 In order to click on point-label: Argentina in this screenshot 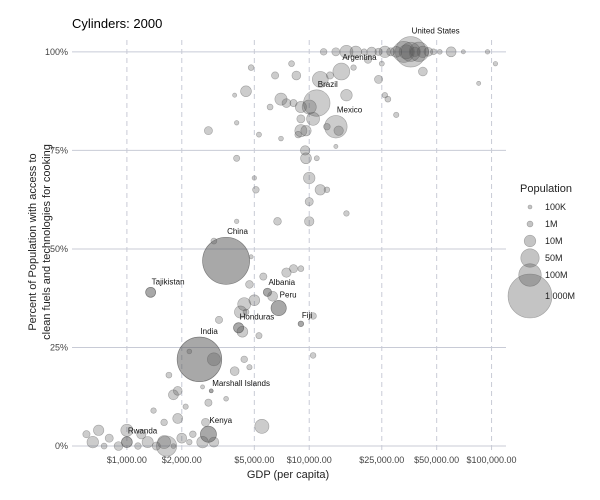, I will do `click(359, 57)`.